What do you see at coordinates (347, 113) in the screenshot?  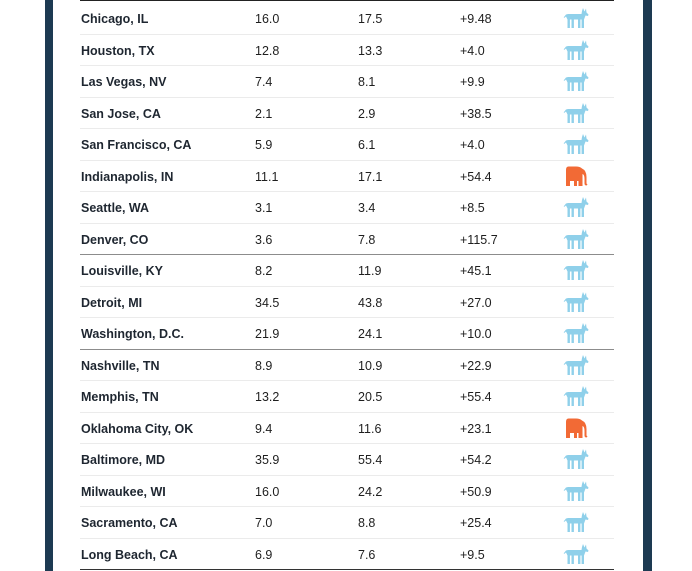 I see `table-row: San Jose, CA 2.1 2.9 +38.5` at bounding box center [347, 113].